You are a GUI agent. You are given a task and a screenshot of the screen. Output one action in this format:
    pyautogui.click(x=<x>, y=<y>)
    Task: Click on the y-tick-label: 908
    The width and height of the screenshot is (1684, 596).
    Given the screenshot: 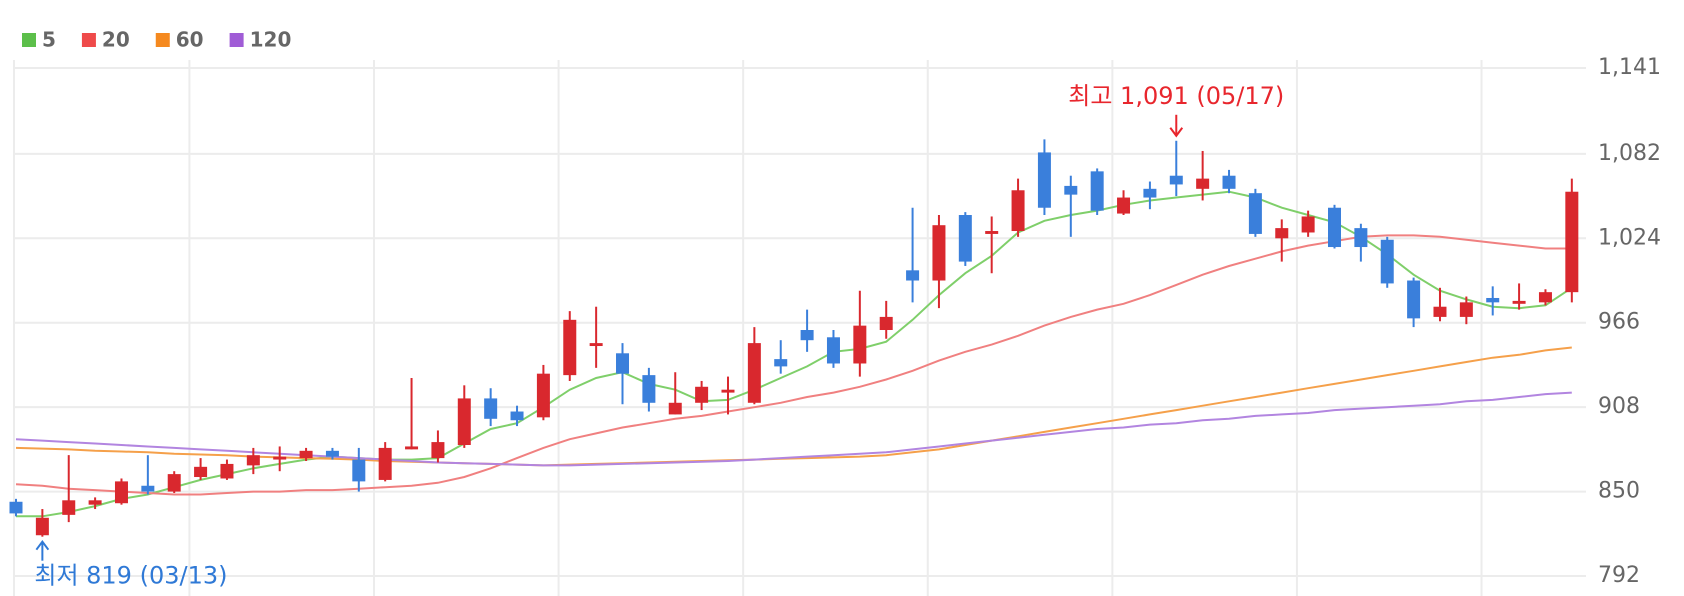 What is the action you would take?
    pyautogui.click(x=1619, y=406)
    